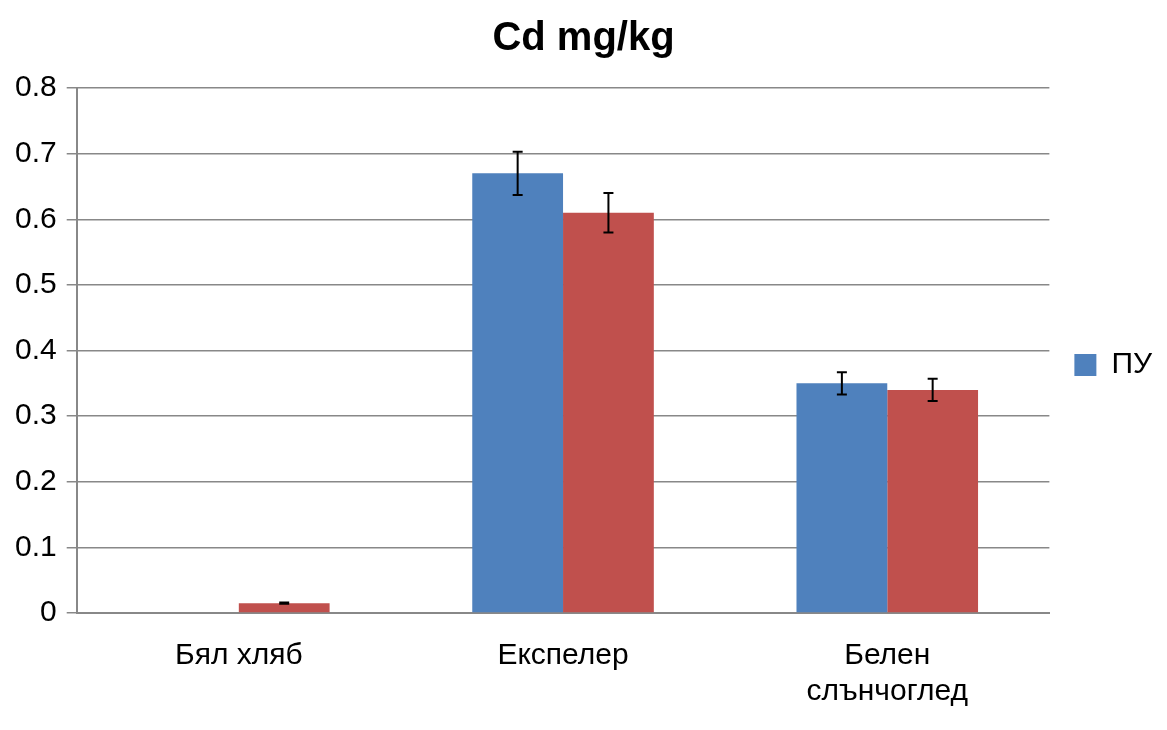  What do you see at coordinates (35, 283) in the screenshot?
I see `y-tick-label: 0.5` at bounding box center [35, 283].